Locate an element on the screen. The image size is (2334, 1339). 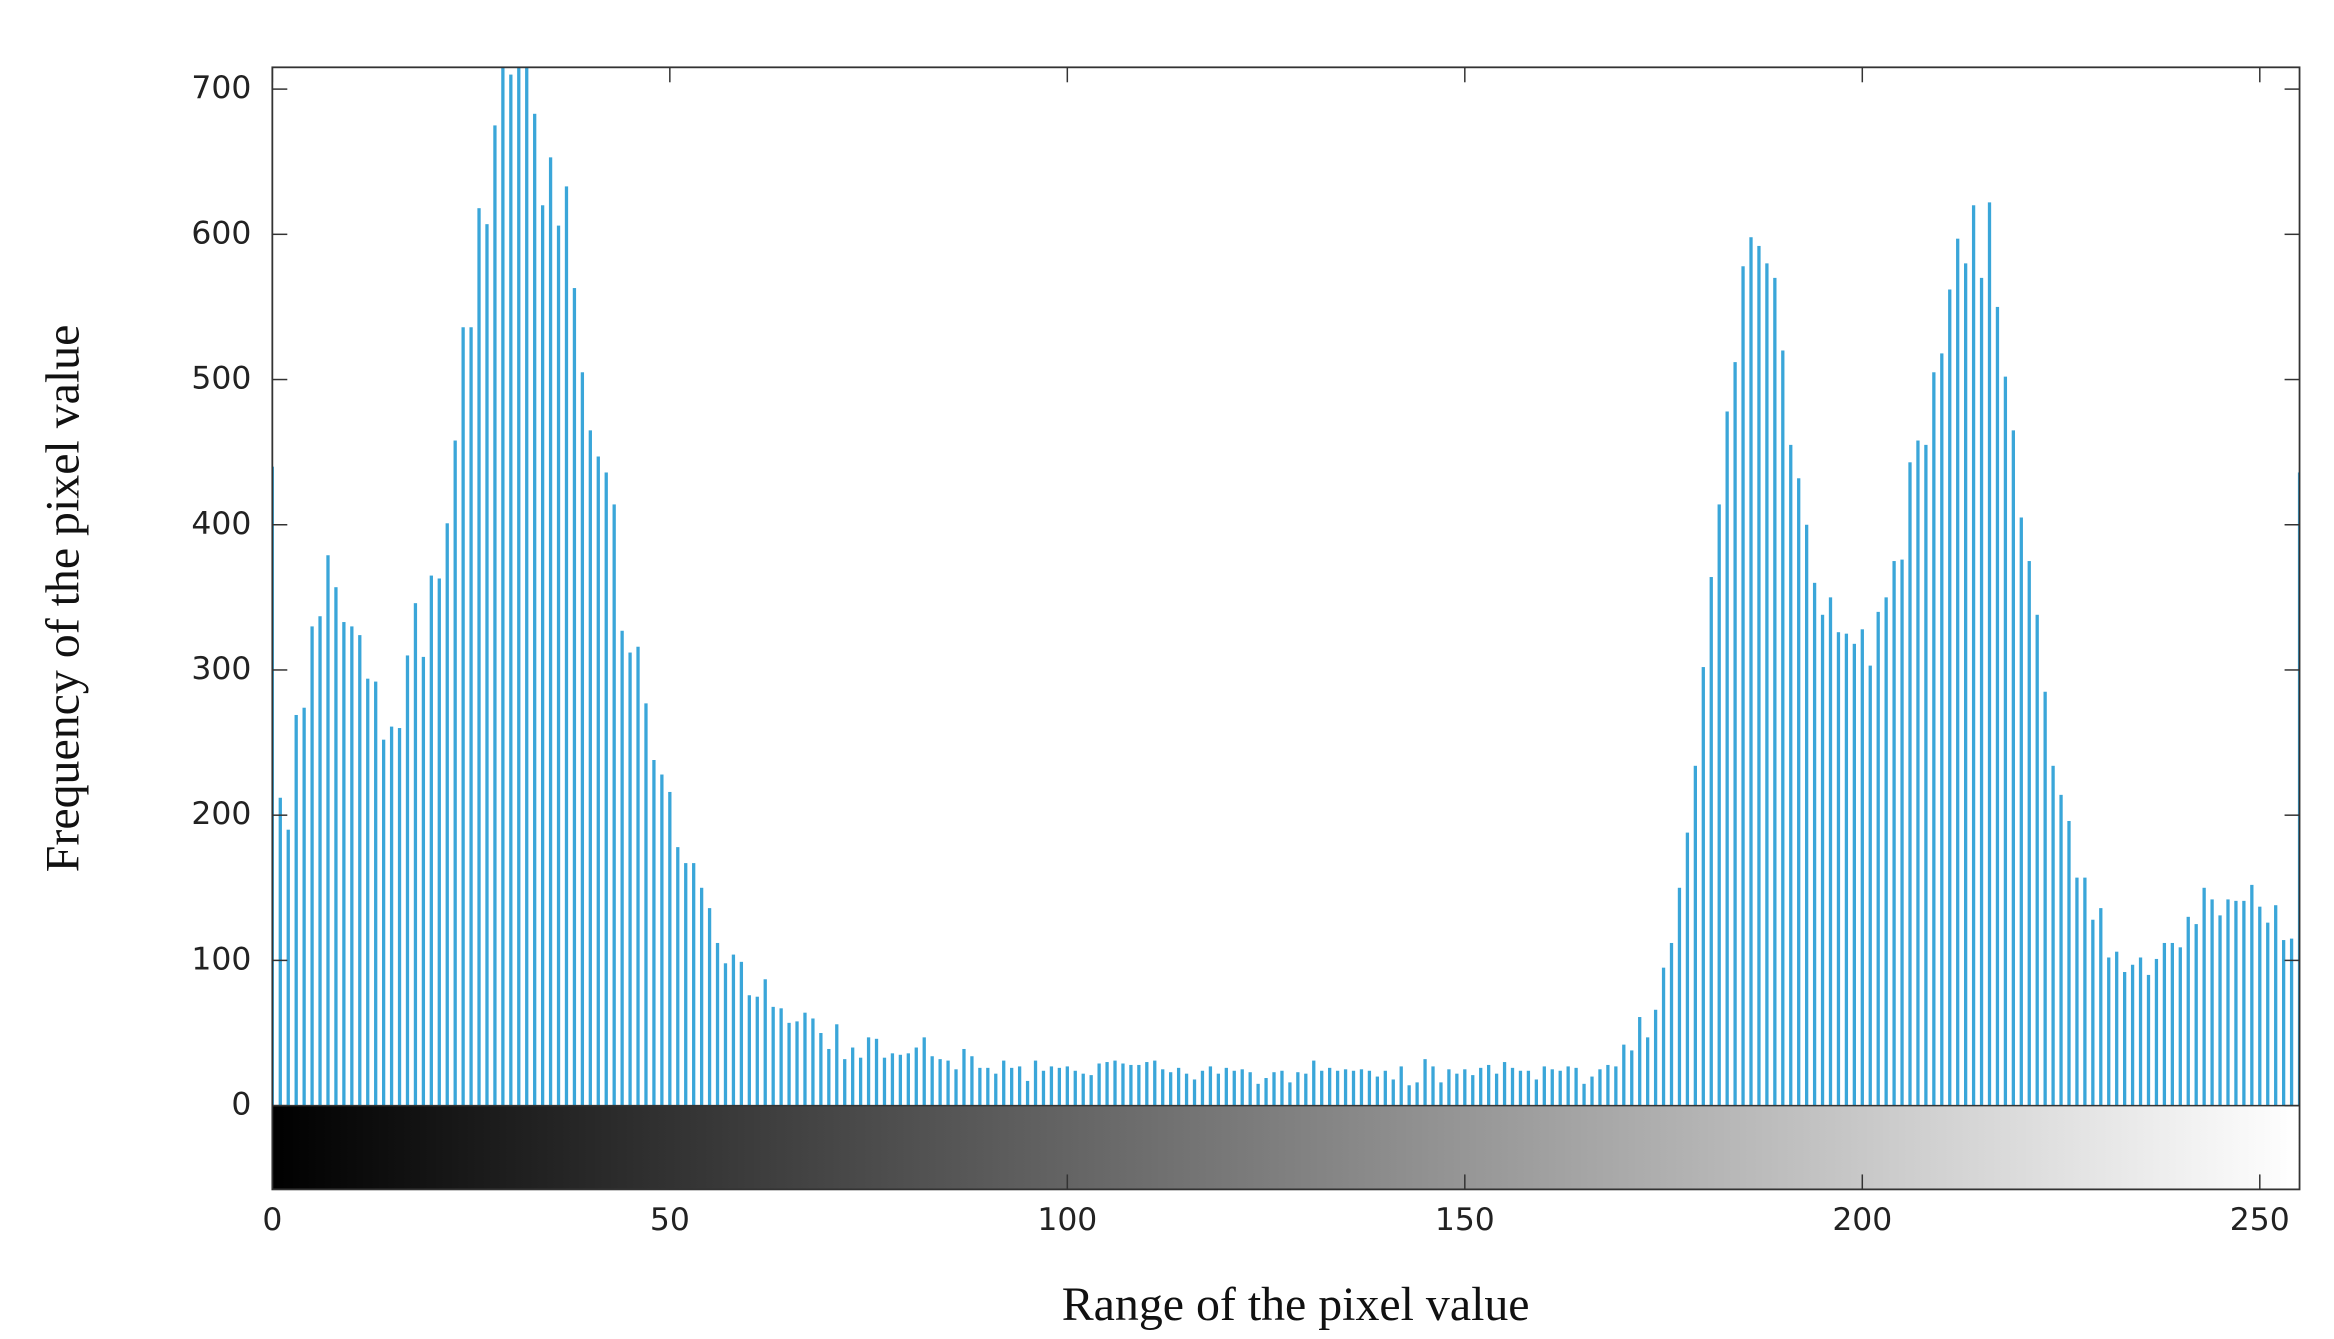
x-tick-label: 200 is located at coordinates (1862, 1220).